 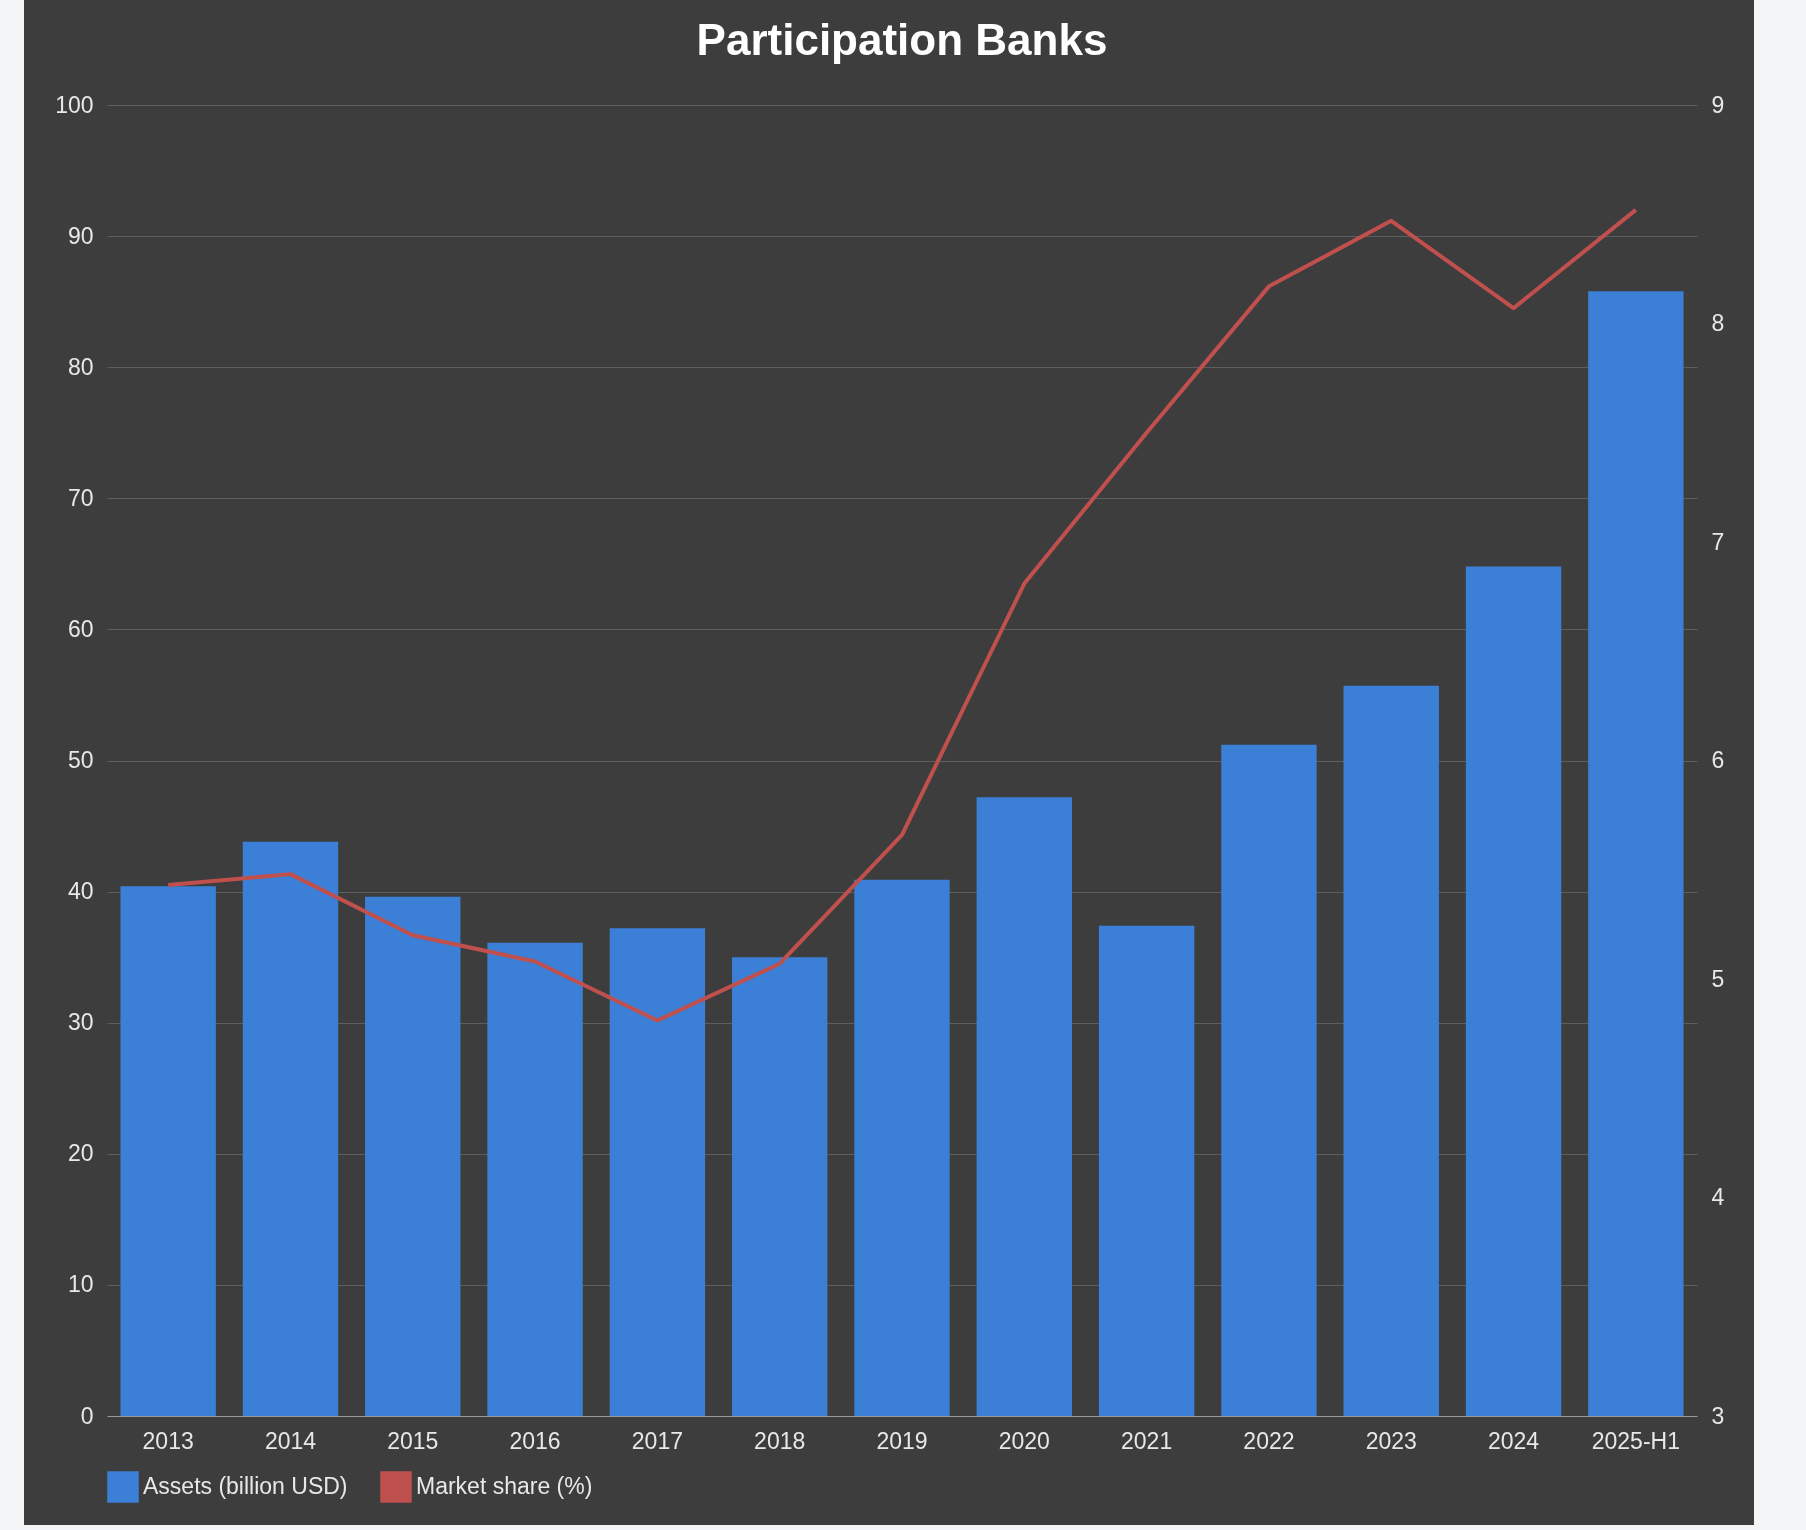 I want to click on x-tick-label: 2017, so click(x=657, y=1440).